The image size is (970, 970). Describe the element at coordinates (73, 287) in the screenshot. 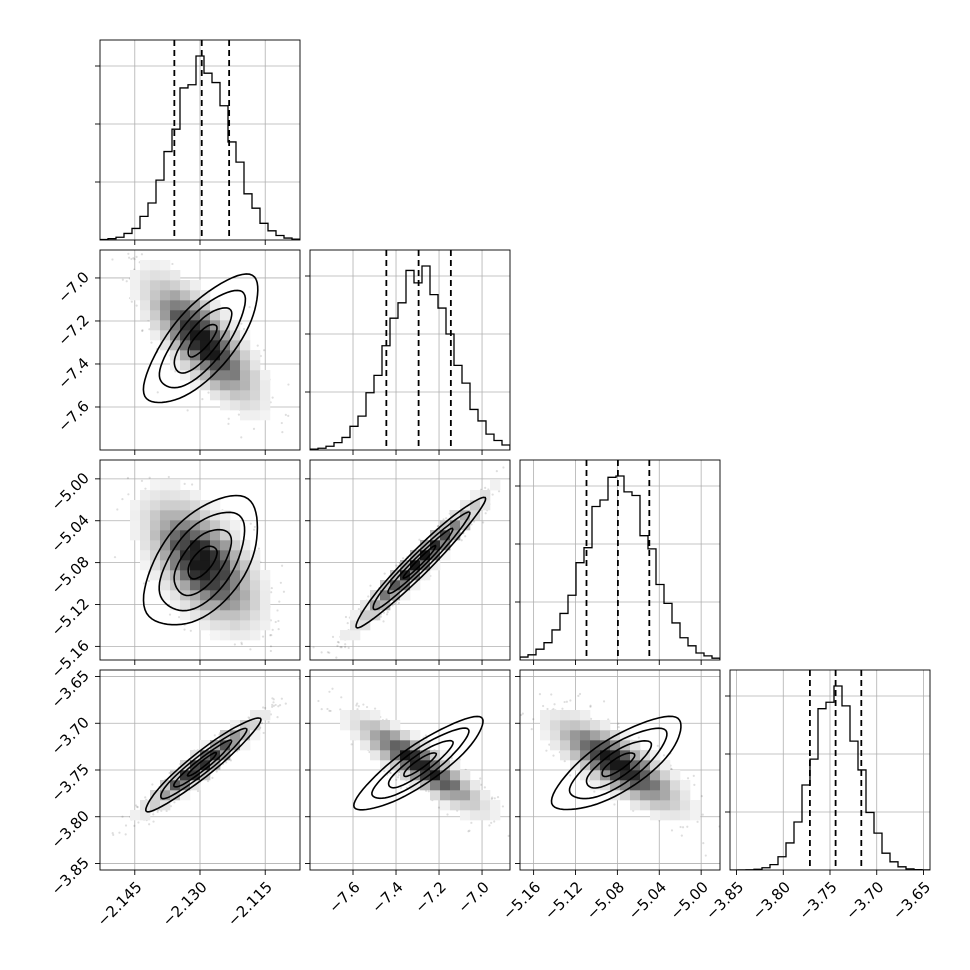

I see `y-tick-label: −7.0` at that location.